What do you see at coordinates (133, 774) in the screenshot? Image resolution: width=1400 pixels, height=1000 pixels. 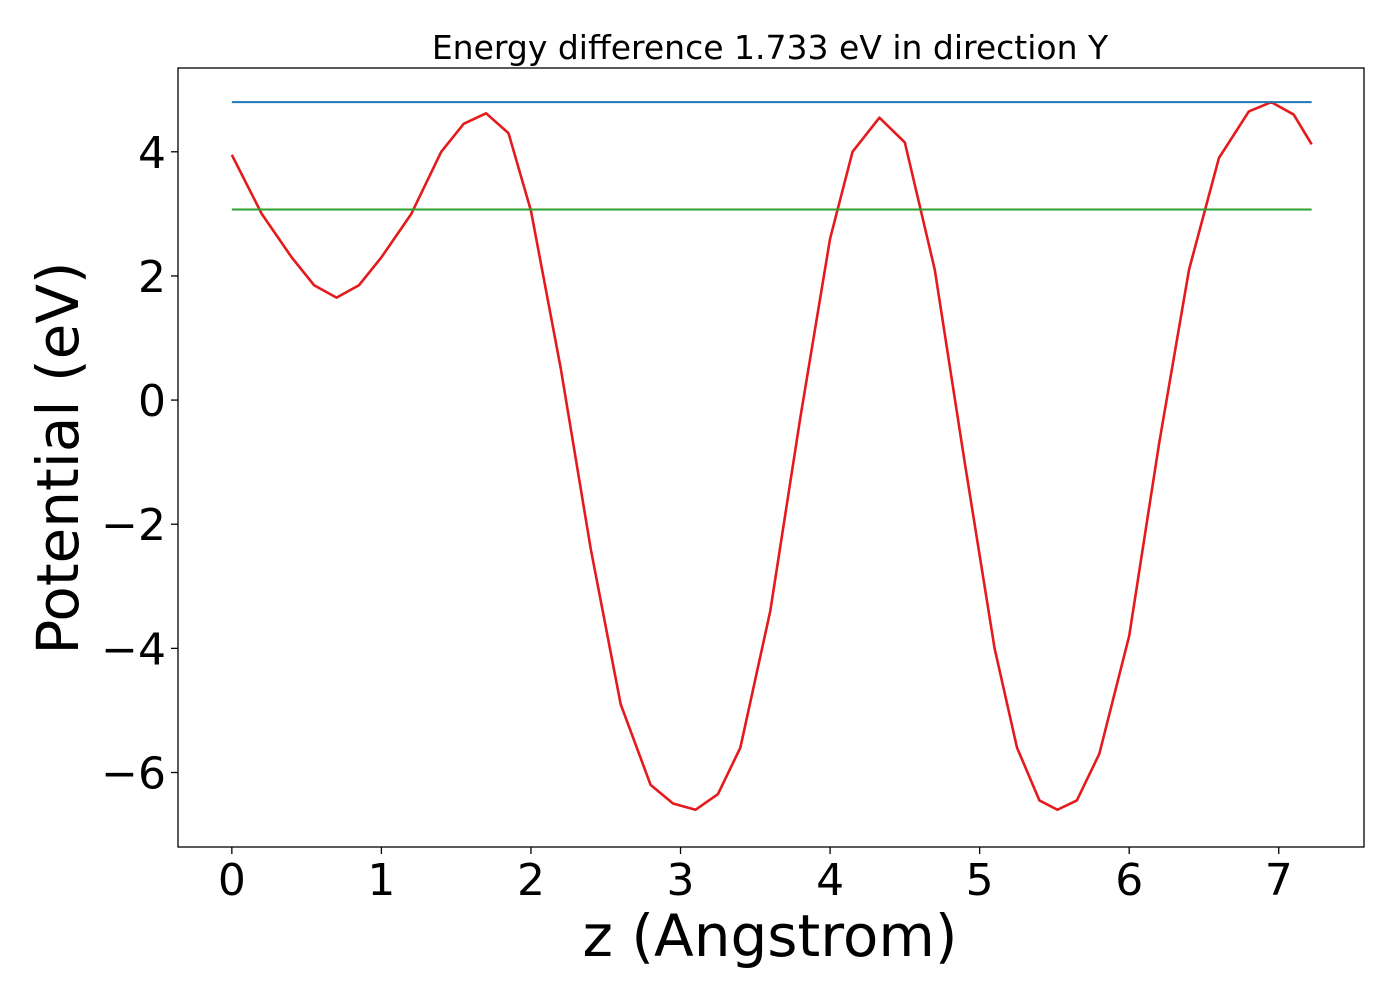 I see `y-tick-label: −6` at bounding box center [133, 774].